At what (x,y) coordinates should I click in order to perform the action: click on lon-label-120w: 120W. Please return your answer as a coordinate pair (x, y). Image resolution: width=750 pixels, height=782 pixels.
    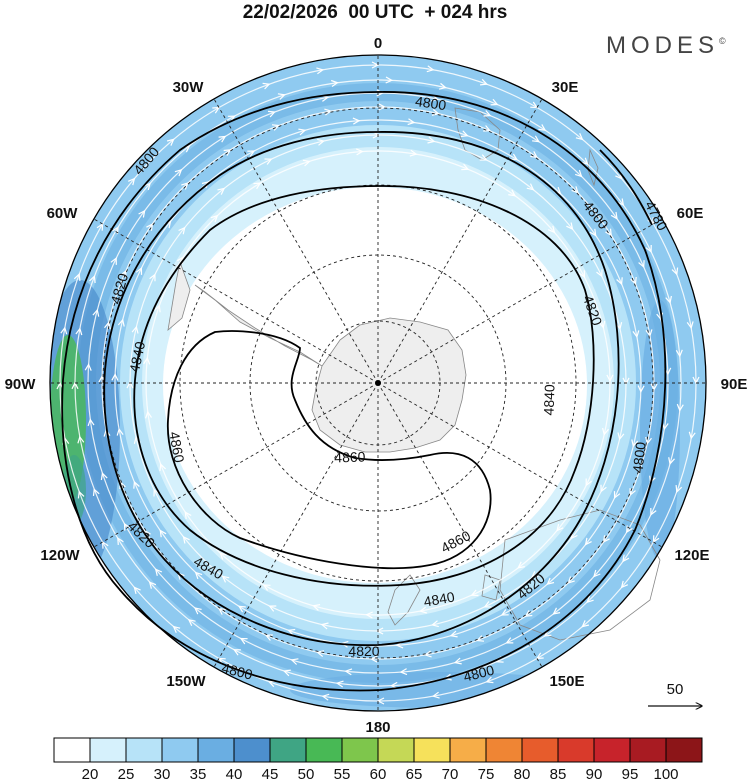
    Looking at the image, I should click on (60, 555).